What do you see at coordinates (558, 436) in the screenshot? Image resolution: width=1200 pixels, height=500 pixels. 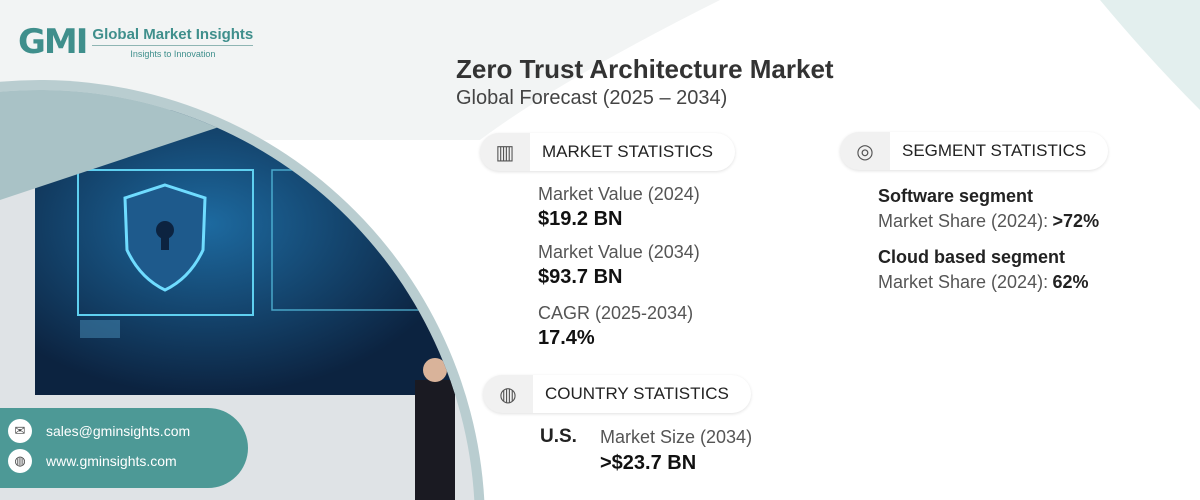 I see `country-name: U.S.` at bounding box center [558, 436].